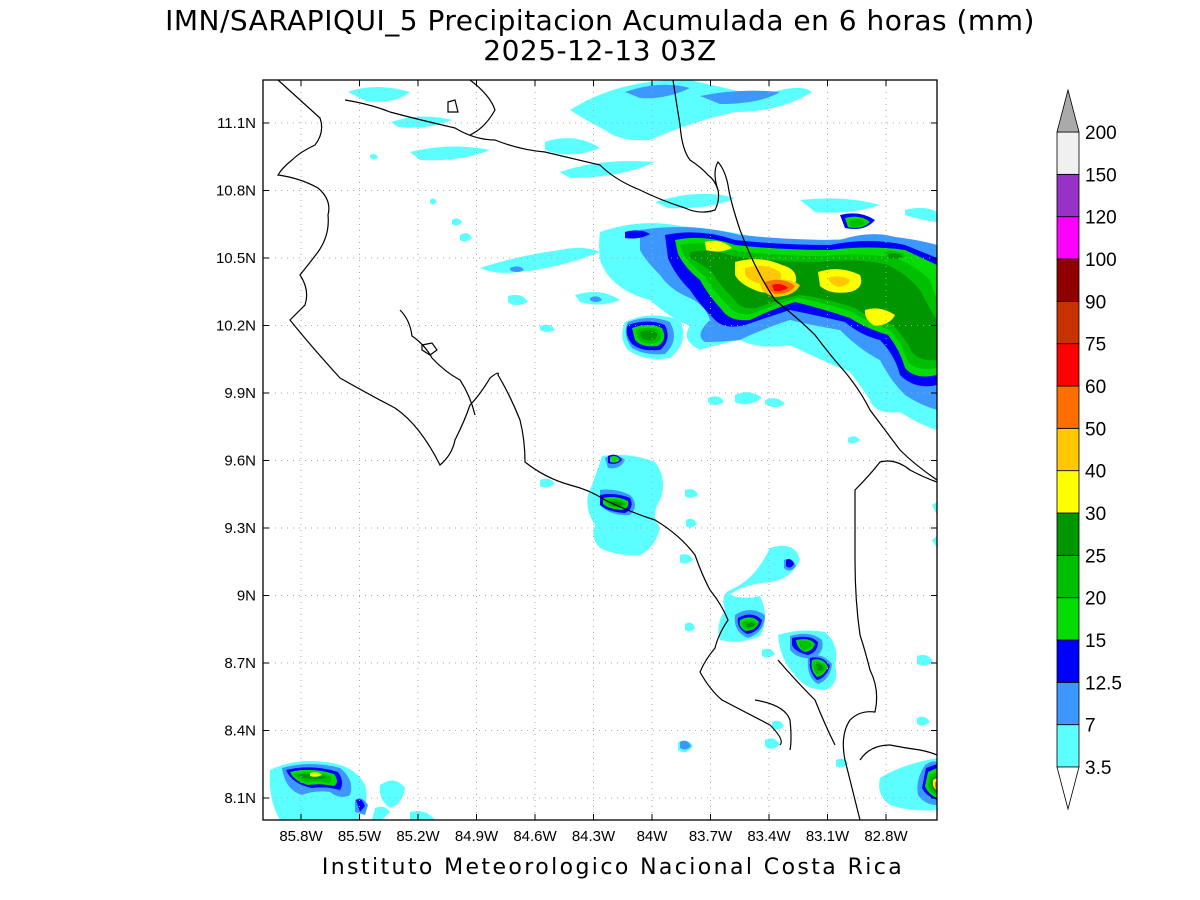 The image size is (1200, 900). I want to click on colorbar-label: 30, so click(1095, 514).